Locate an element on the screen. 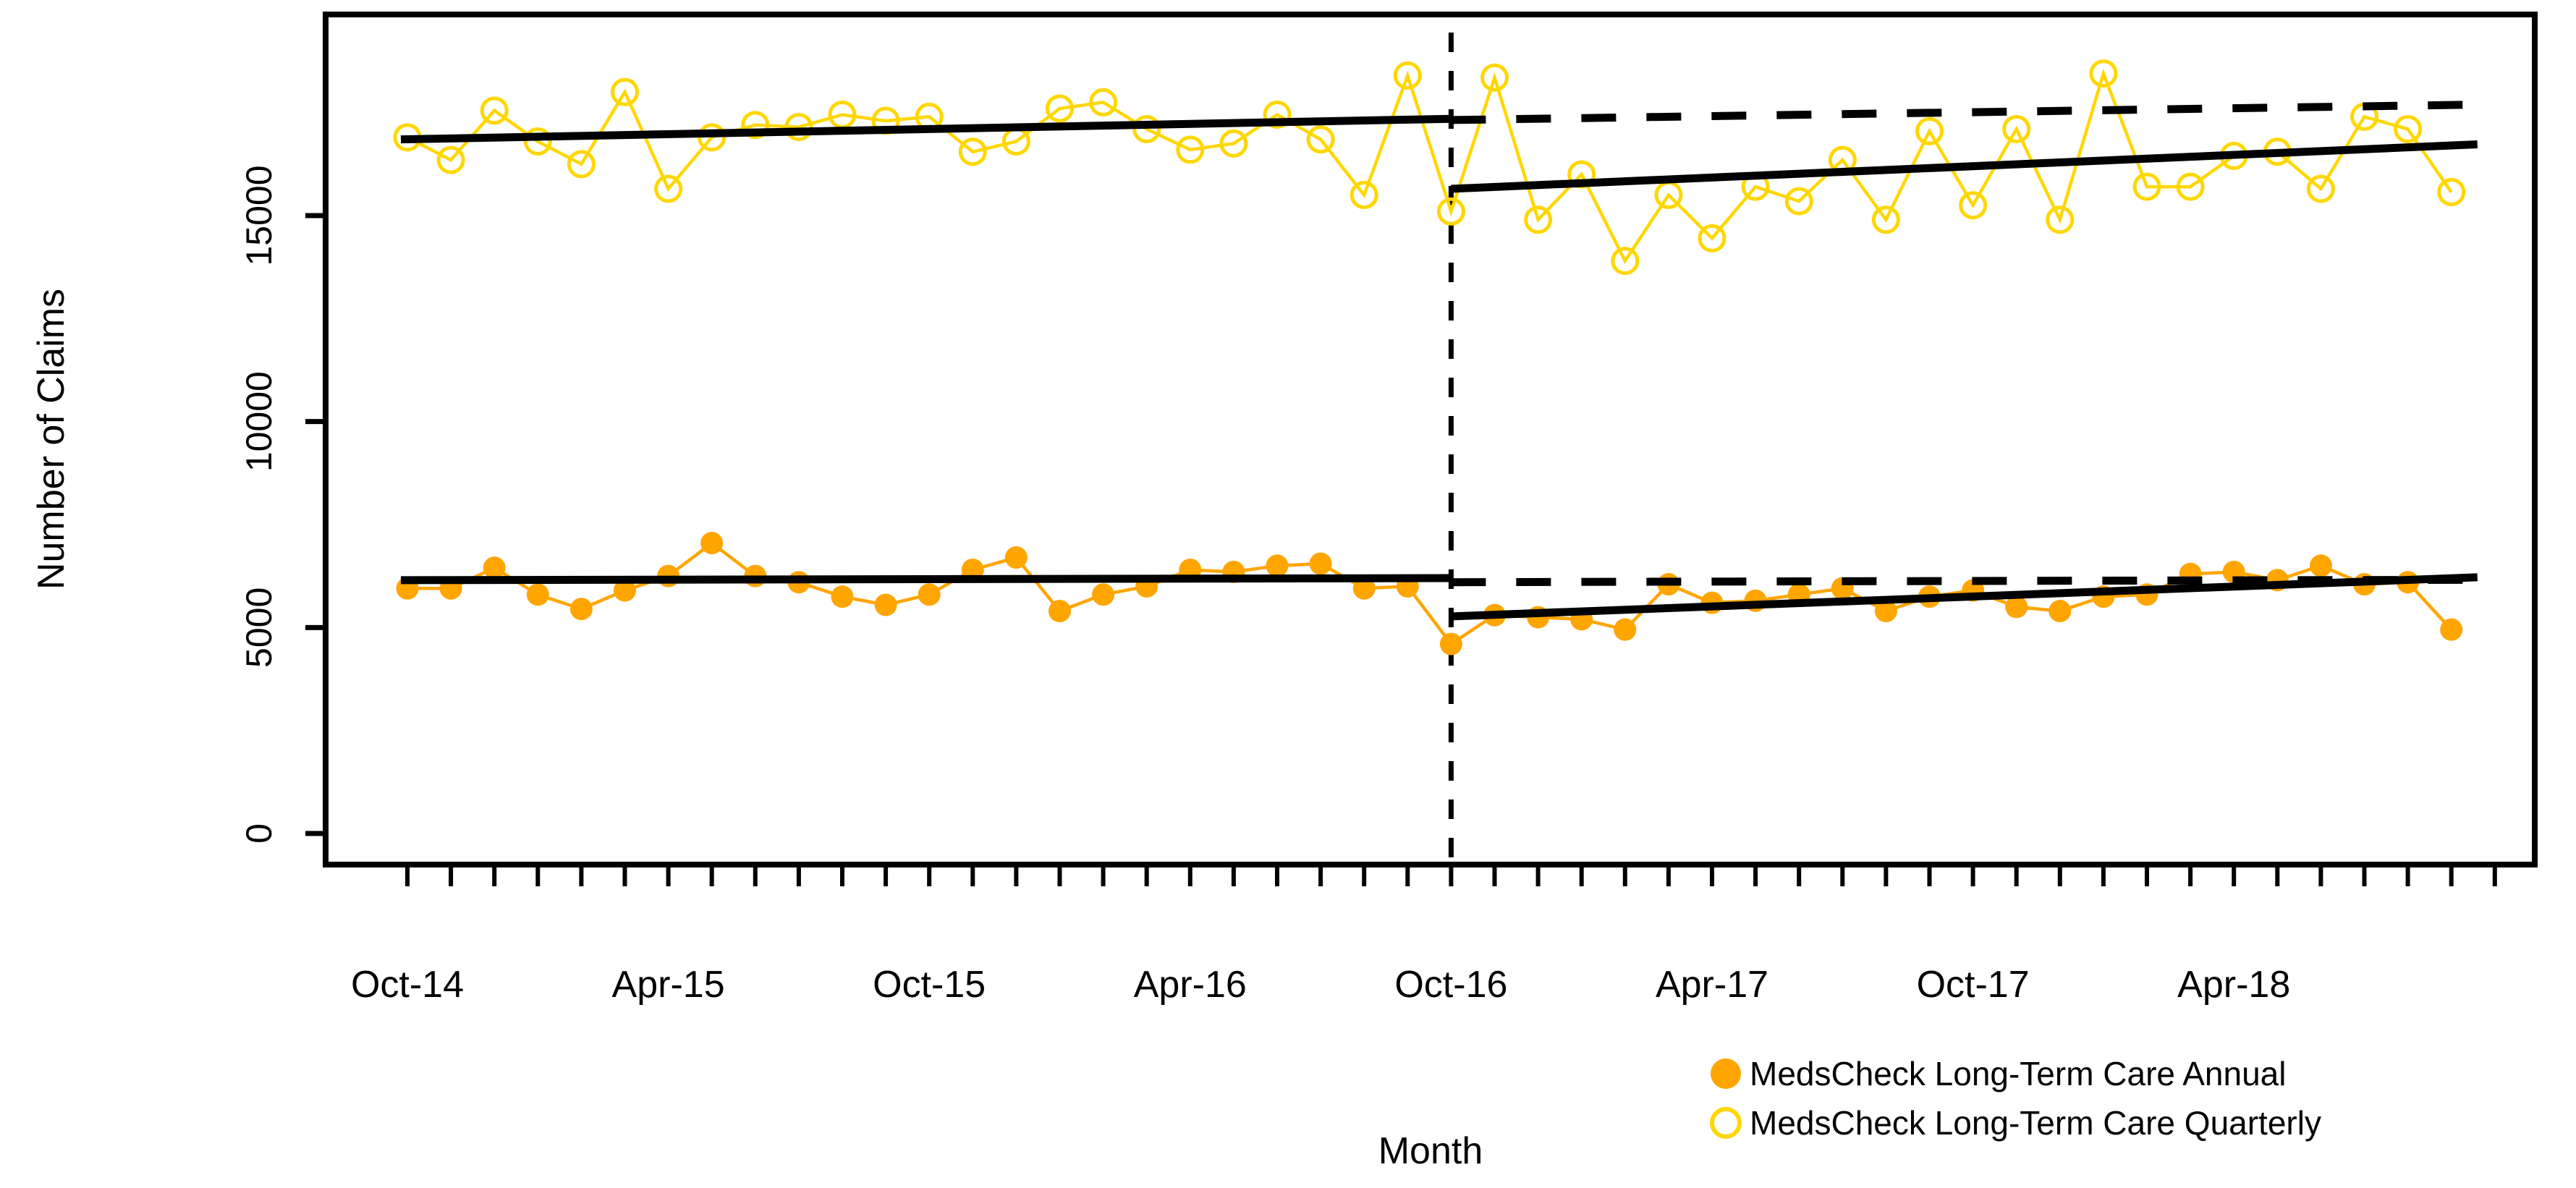 Image resolution: width=2576 pixels, height=1188 pixels. x-tick-label: Apr-17 is located at coordinates (1712, 985).